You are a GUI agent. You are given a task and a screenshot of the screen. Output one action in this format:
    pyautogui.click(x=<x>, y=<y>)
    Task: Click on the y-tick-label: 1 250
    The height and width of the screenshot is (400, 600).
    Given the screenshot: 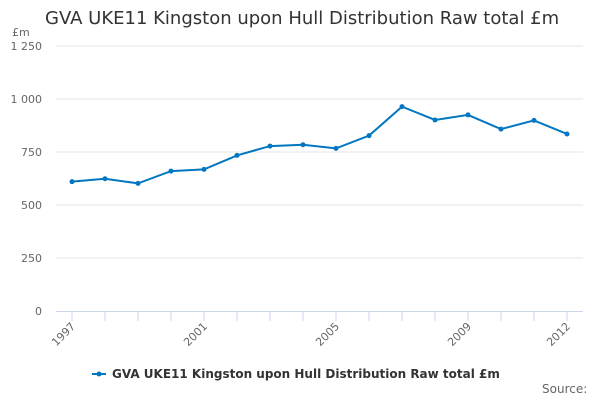 What is the action you would take?
    pyautogui.click(x=27, y=46)
    